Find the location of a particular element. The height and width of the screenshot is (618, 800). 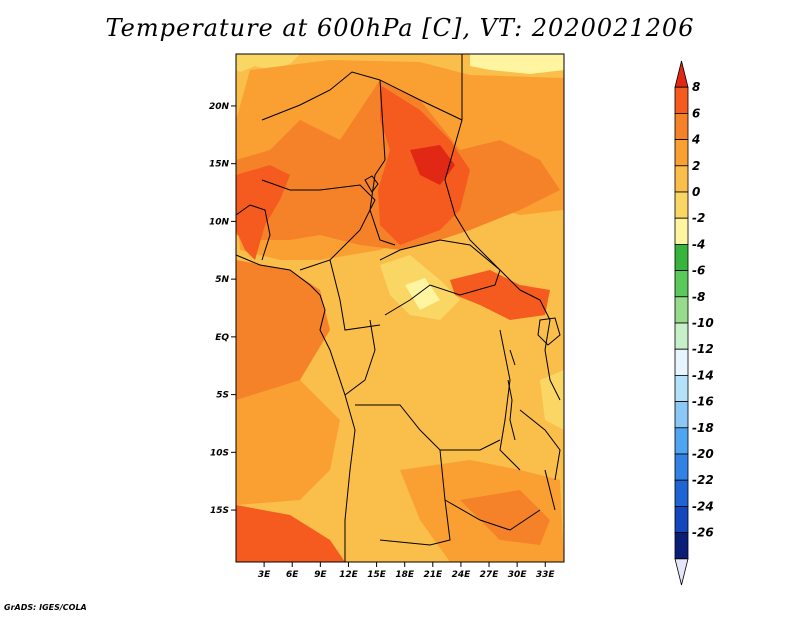

lon-tick-label: 3E is located at coordinates (264, 575).